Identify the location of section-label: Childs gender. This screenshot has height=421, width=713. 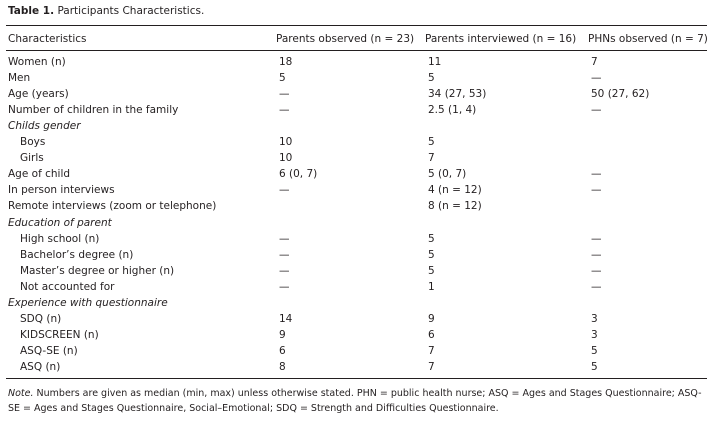
(44, 126).